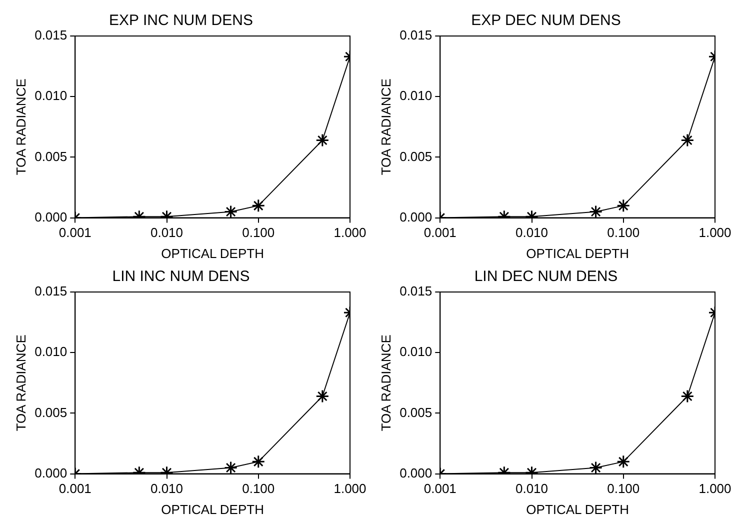 This screenshot has width=745, height=529. What do you see at coordinates (181, 21) in the screenshot?
I see `chart-title: EXP INC NUM DENS` at bounding box center [181, 21].